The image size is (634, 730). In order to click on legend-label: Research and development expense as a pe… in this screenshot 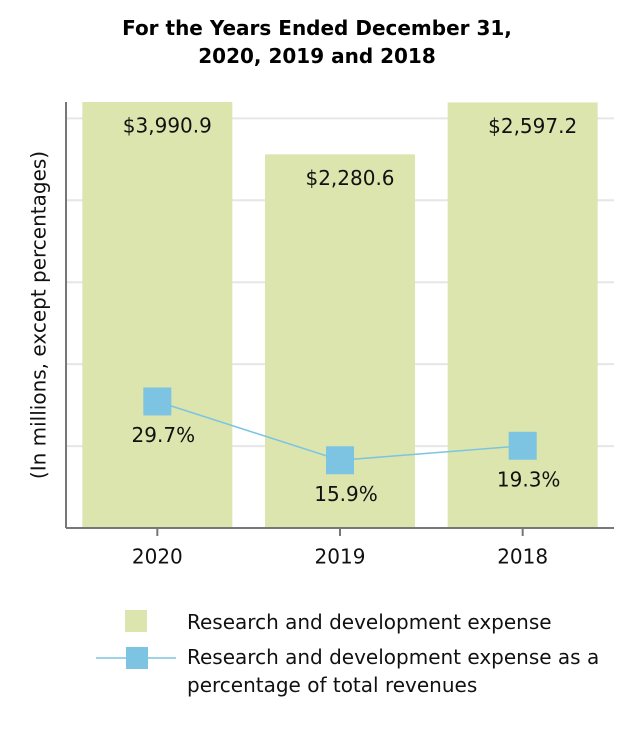, I will do `click(393, 671)`.